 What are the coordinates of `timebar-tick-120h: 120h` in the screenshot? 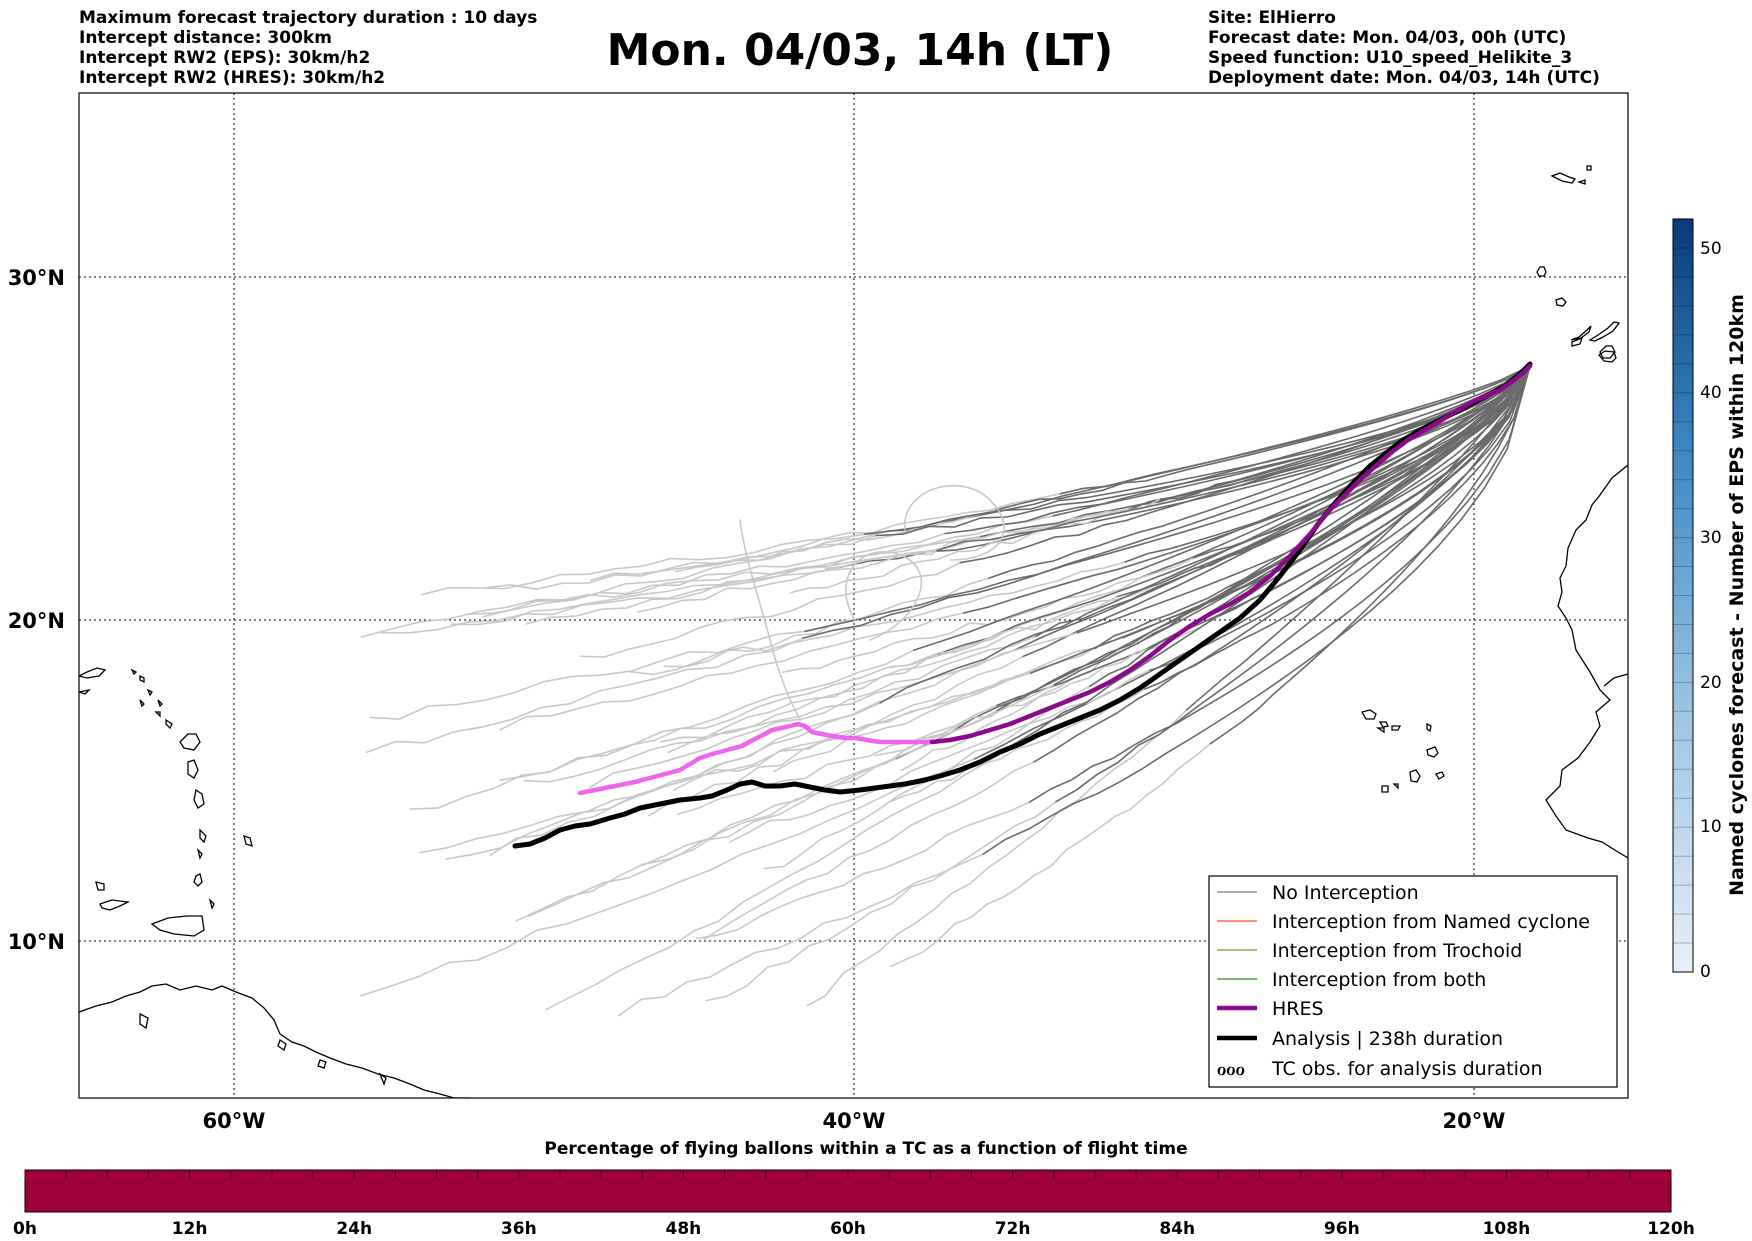 It's located at (1671, 1229).